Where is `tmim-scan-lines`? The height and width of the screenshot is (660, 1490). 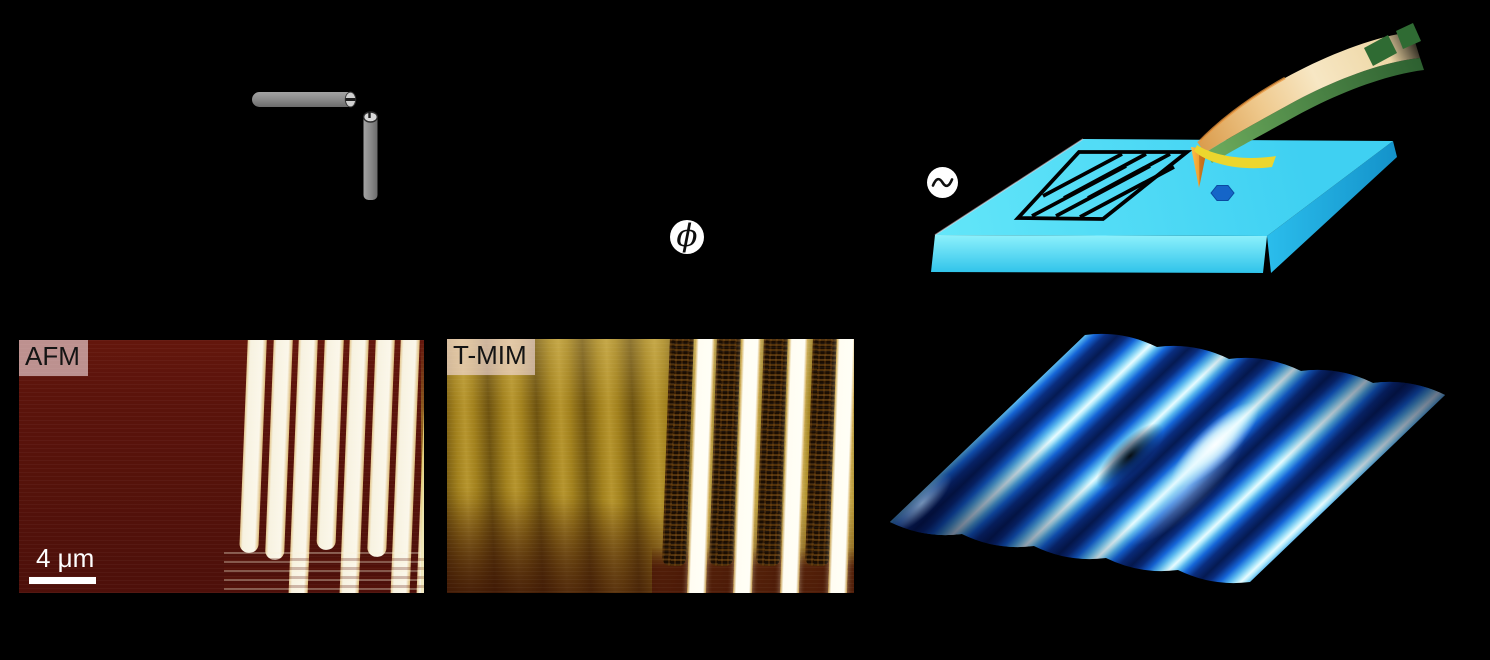
tmim-scan-lines is located at coordinates (650, 466).